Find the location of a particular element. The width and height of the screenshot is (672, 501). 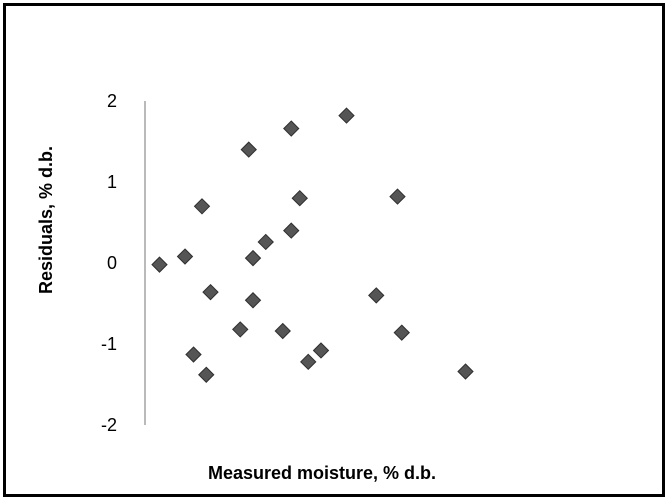

y-tick-label: 1 is located at coordinates (112, 182).